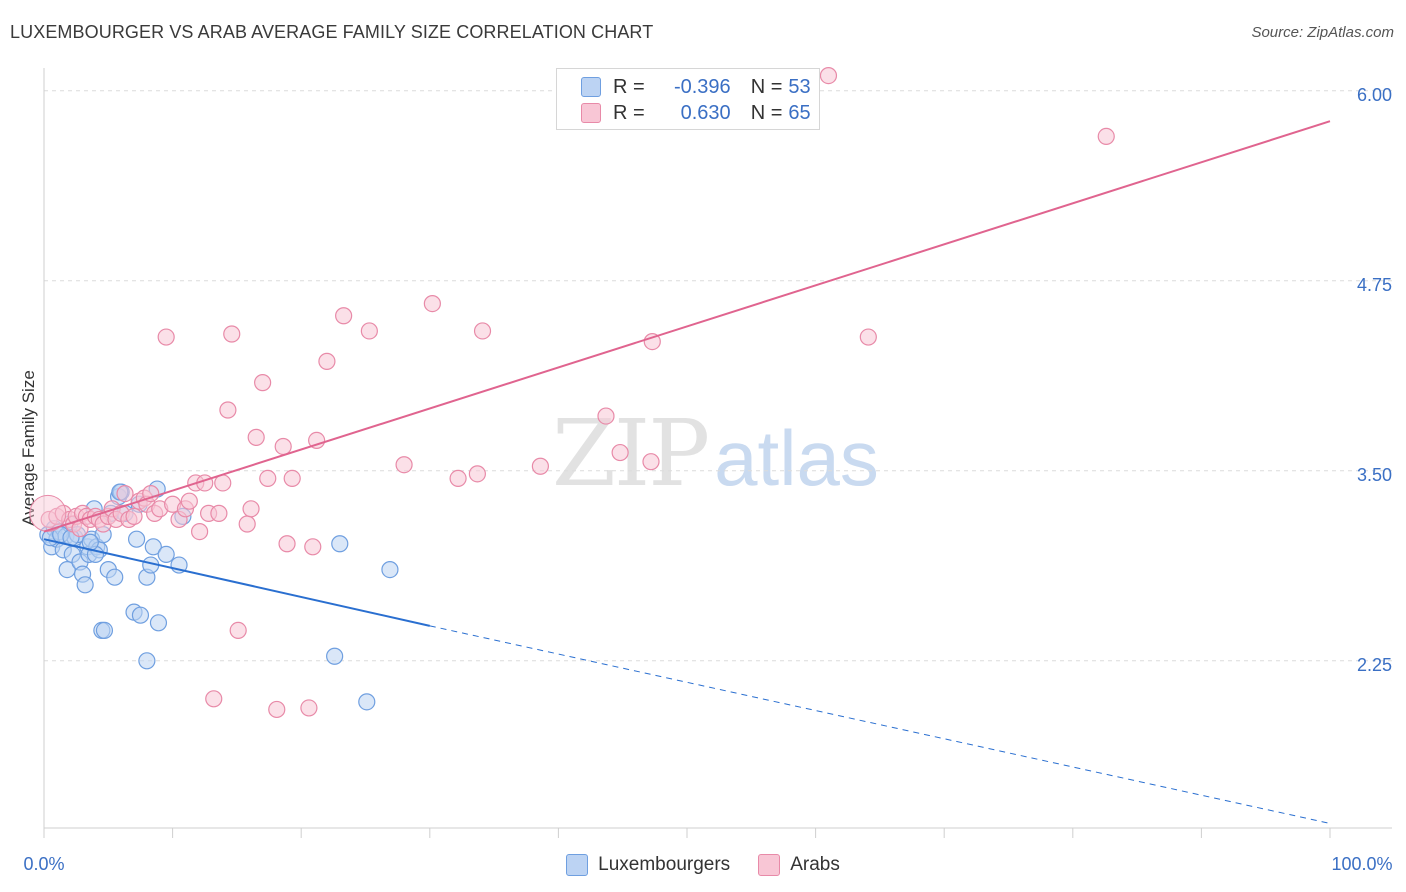 The width and height of the screenshot is (1406, 892). I want to click on series-swatch-arabs, so click(769, 865).